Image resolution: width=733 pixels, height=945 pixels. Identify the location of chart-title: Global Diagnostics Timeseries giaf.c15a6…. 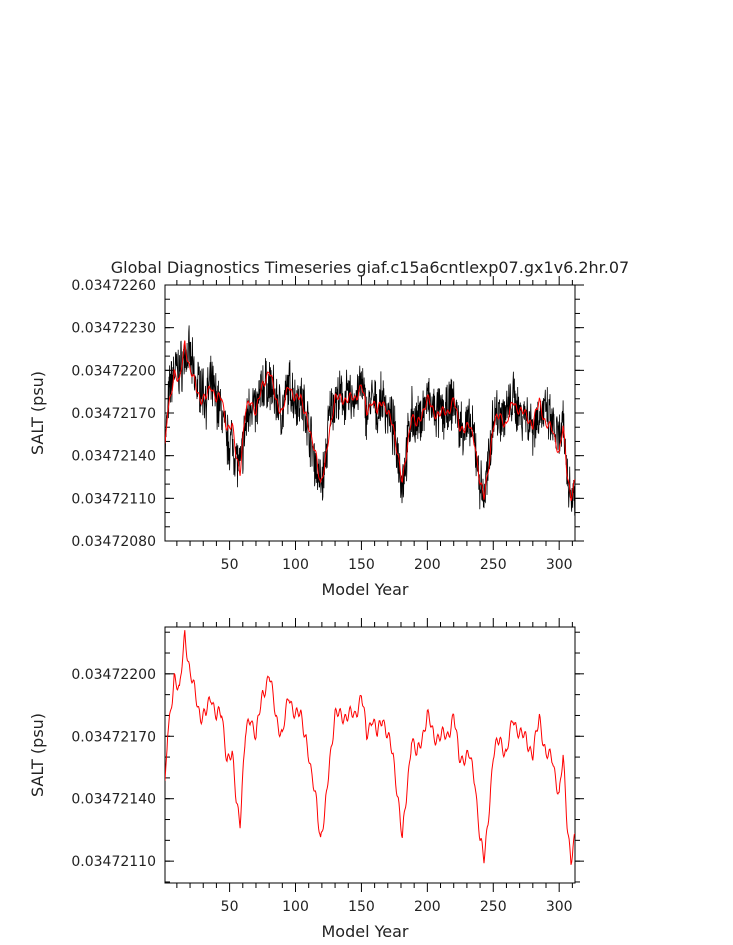
(370, 267).